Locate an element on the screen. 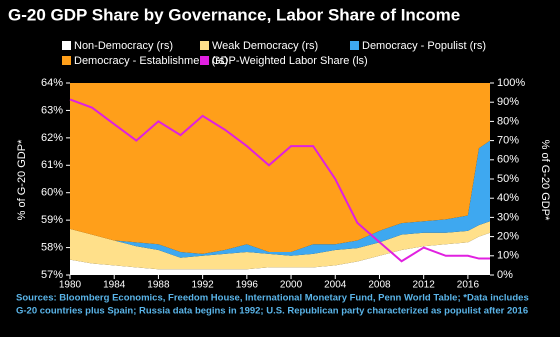 The width and height of the screenshot is (560, 337). y2-tick-label: 50% is located at coordinates (508, 179).